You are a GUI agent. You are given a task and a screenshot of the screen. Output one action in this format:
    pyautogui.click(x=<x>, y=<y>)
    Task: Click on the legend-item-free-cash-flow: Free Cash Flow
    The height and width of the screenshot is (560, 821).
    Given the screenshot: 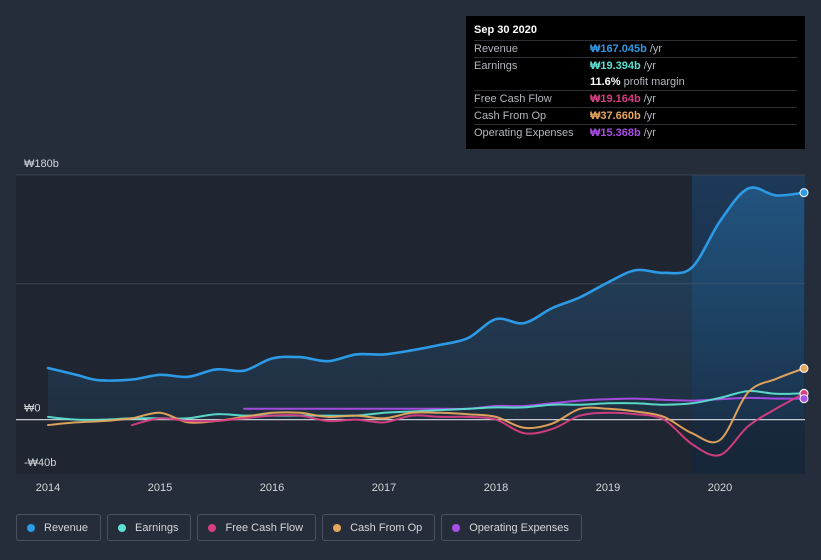 What is the action you would take?
    pyautogui.click(x=257, y=527)
    